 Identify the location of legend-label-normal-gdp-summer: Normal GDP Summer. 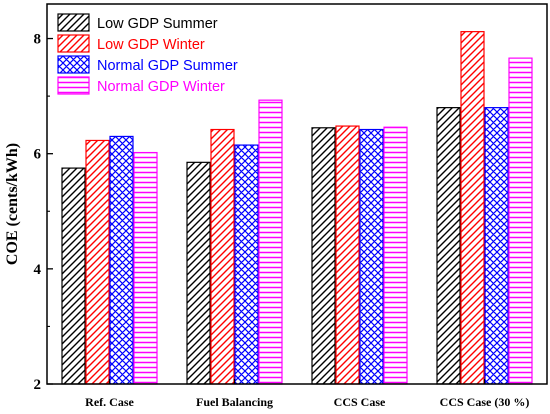
(167, 66).